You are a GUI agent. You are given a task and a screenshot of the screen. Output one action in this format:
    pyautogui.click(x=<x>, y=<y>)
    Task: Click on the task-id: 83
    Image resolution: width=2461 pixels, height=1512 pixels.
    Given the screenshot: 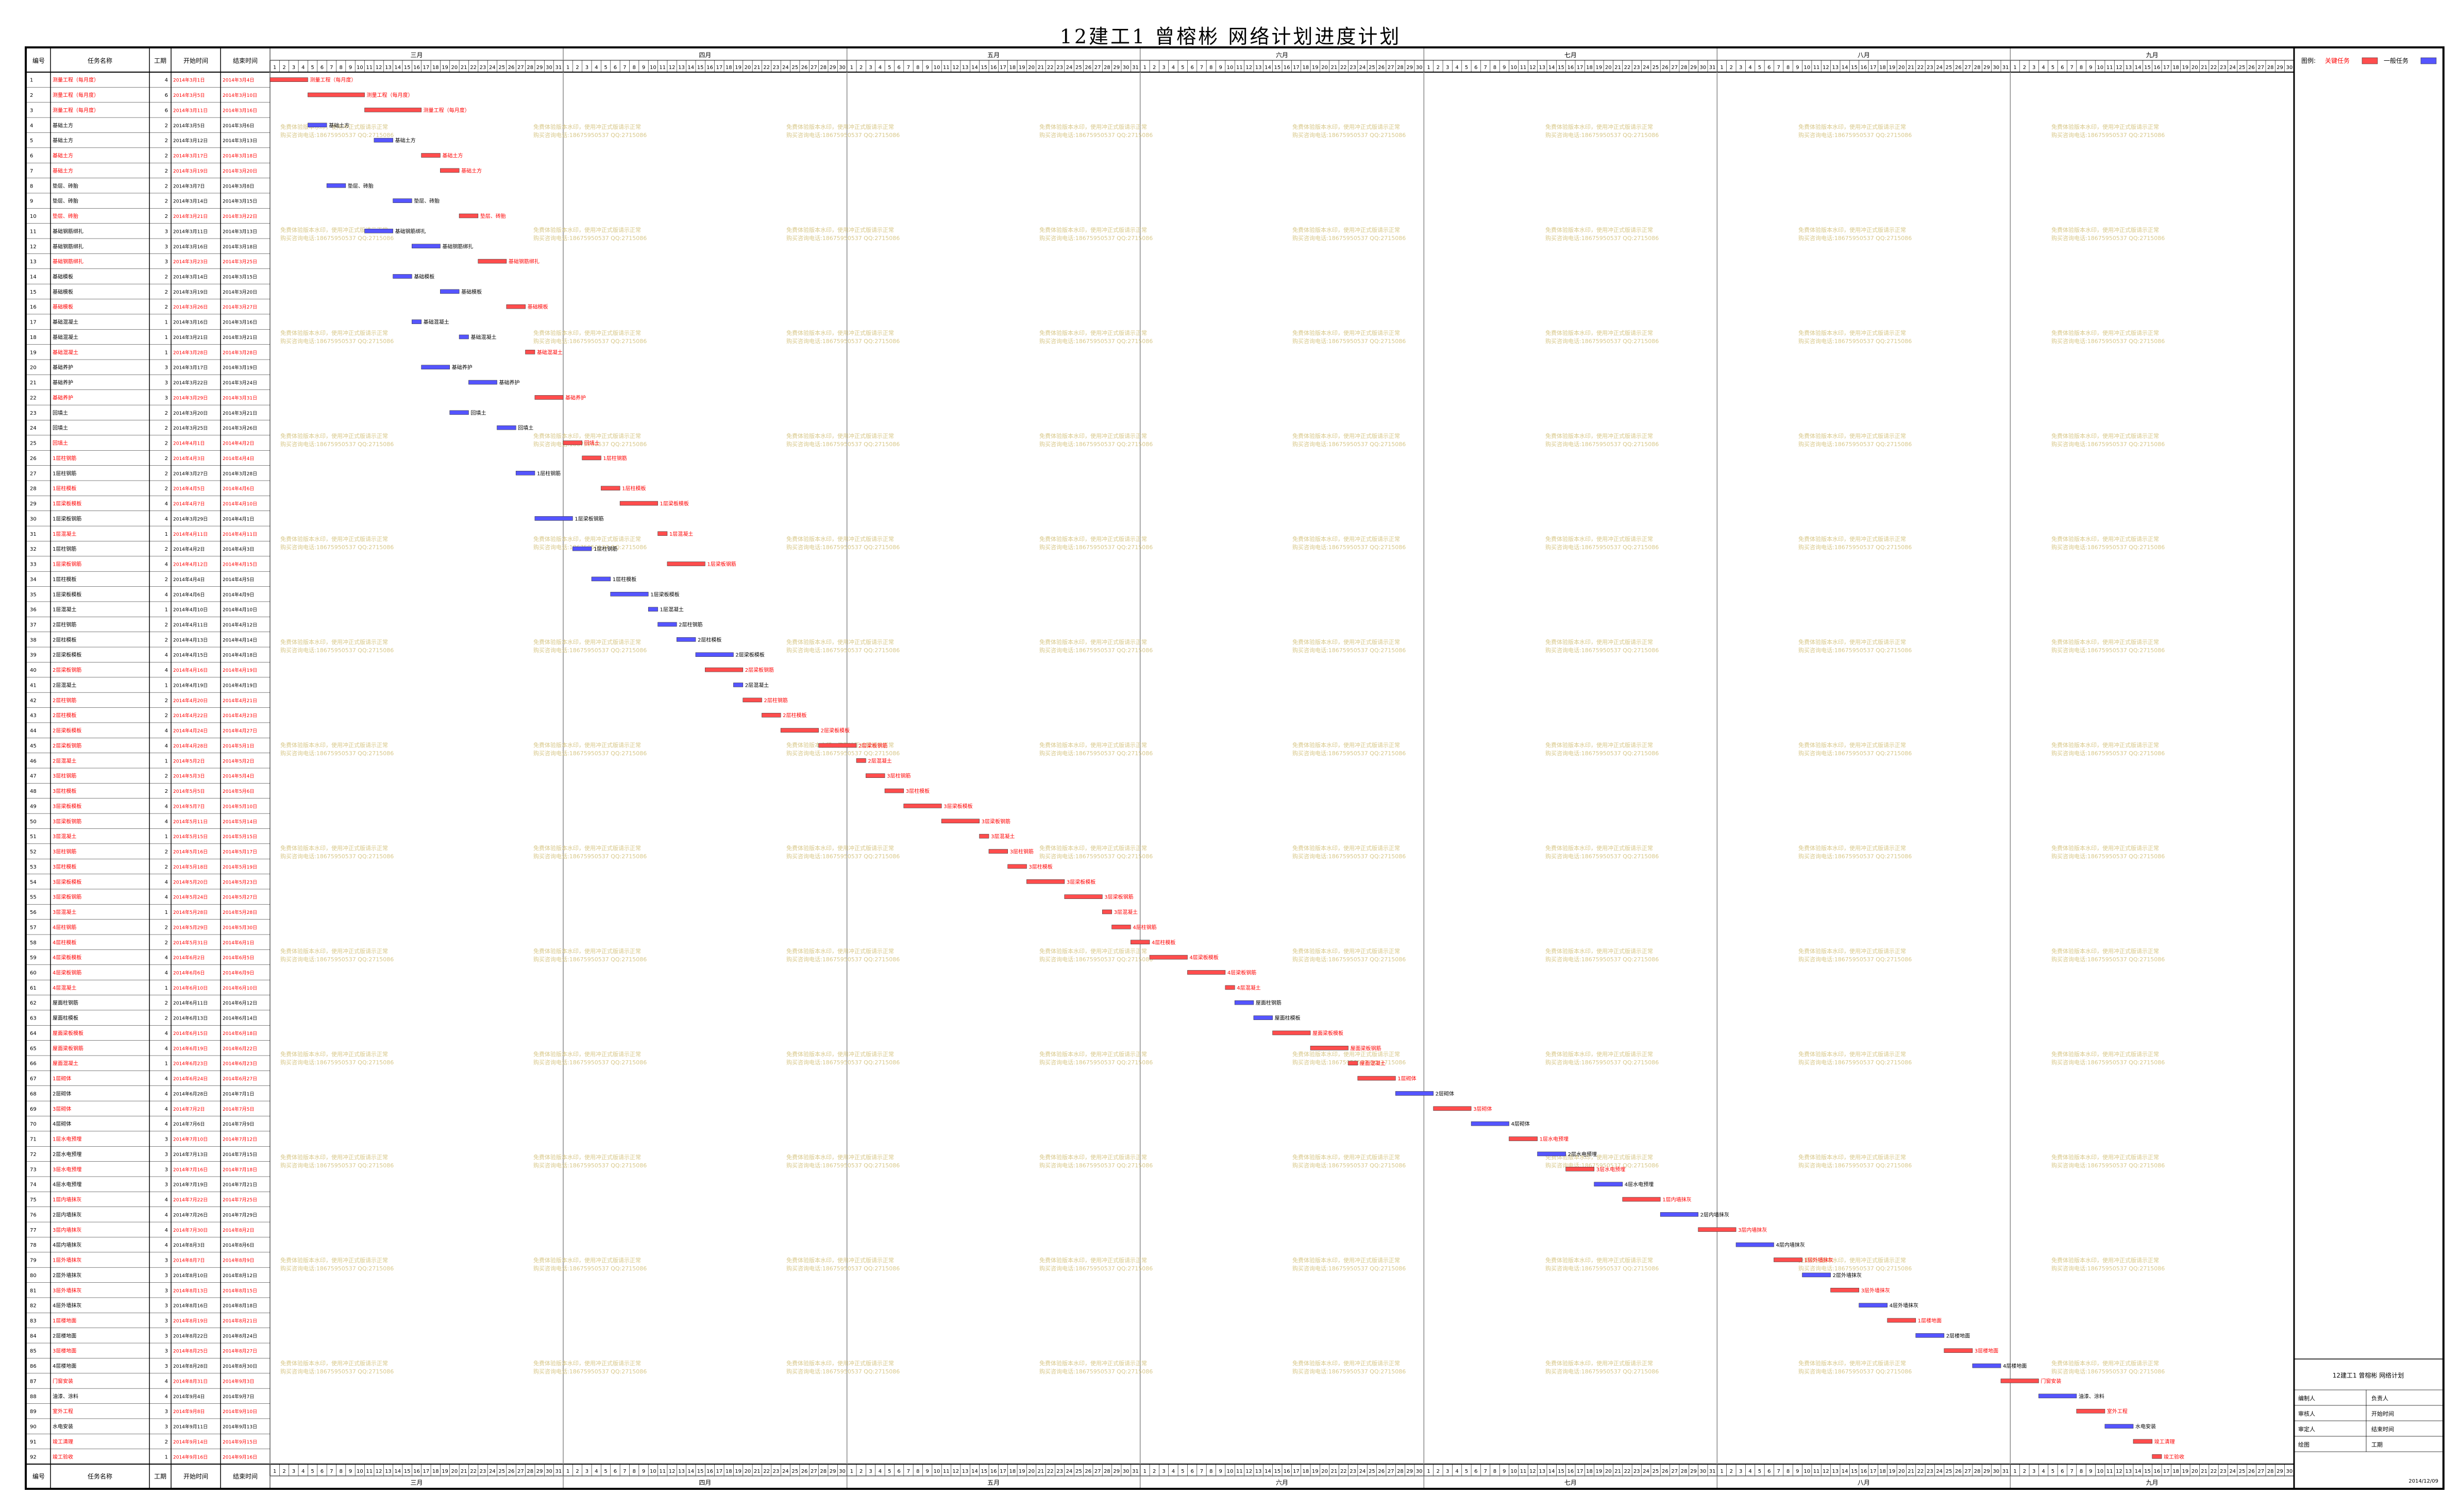 What is the action you would take?
    pyautogui.click(x=33, y=1321)
    